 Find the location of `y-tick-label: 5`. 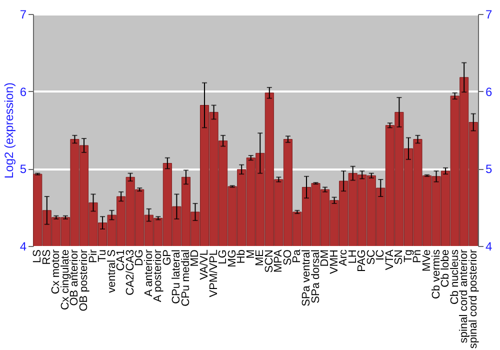

y-tick-label: 5 is located at coordinates (23, 169).